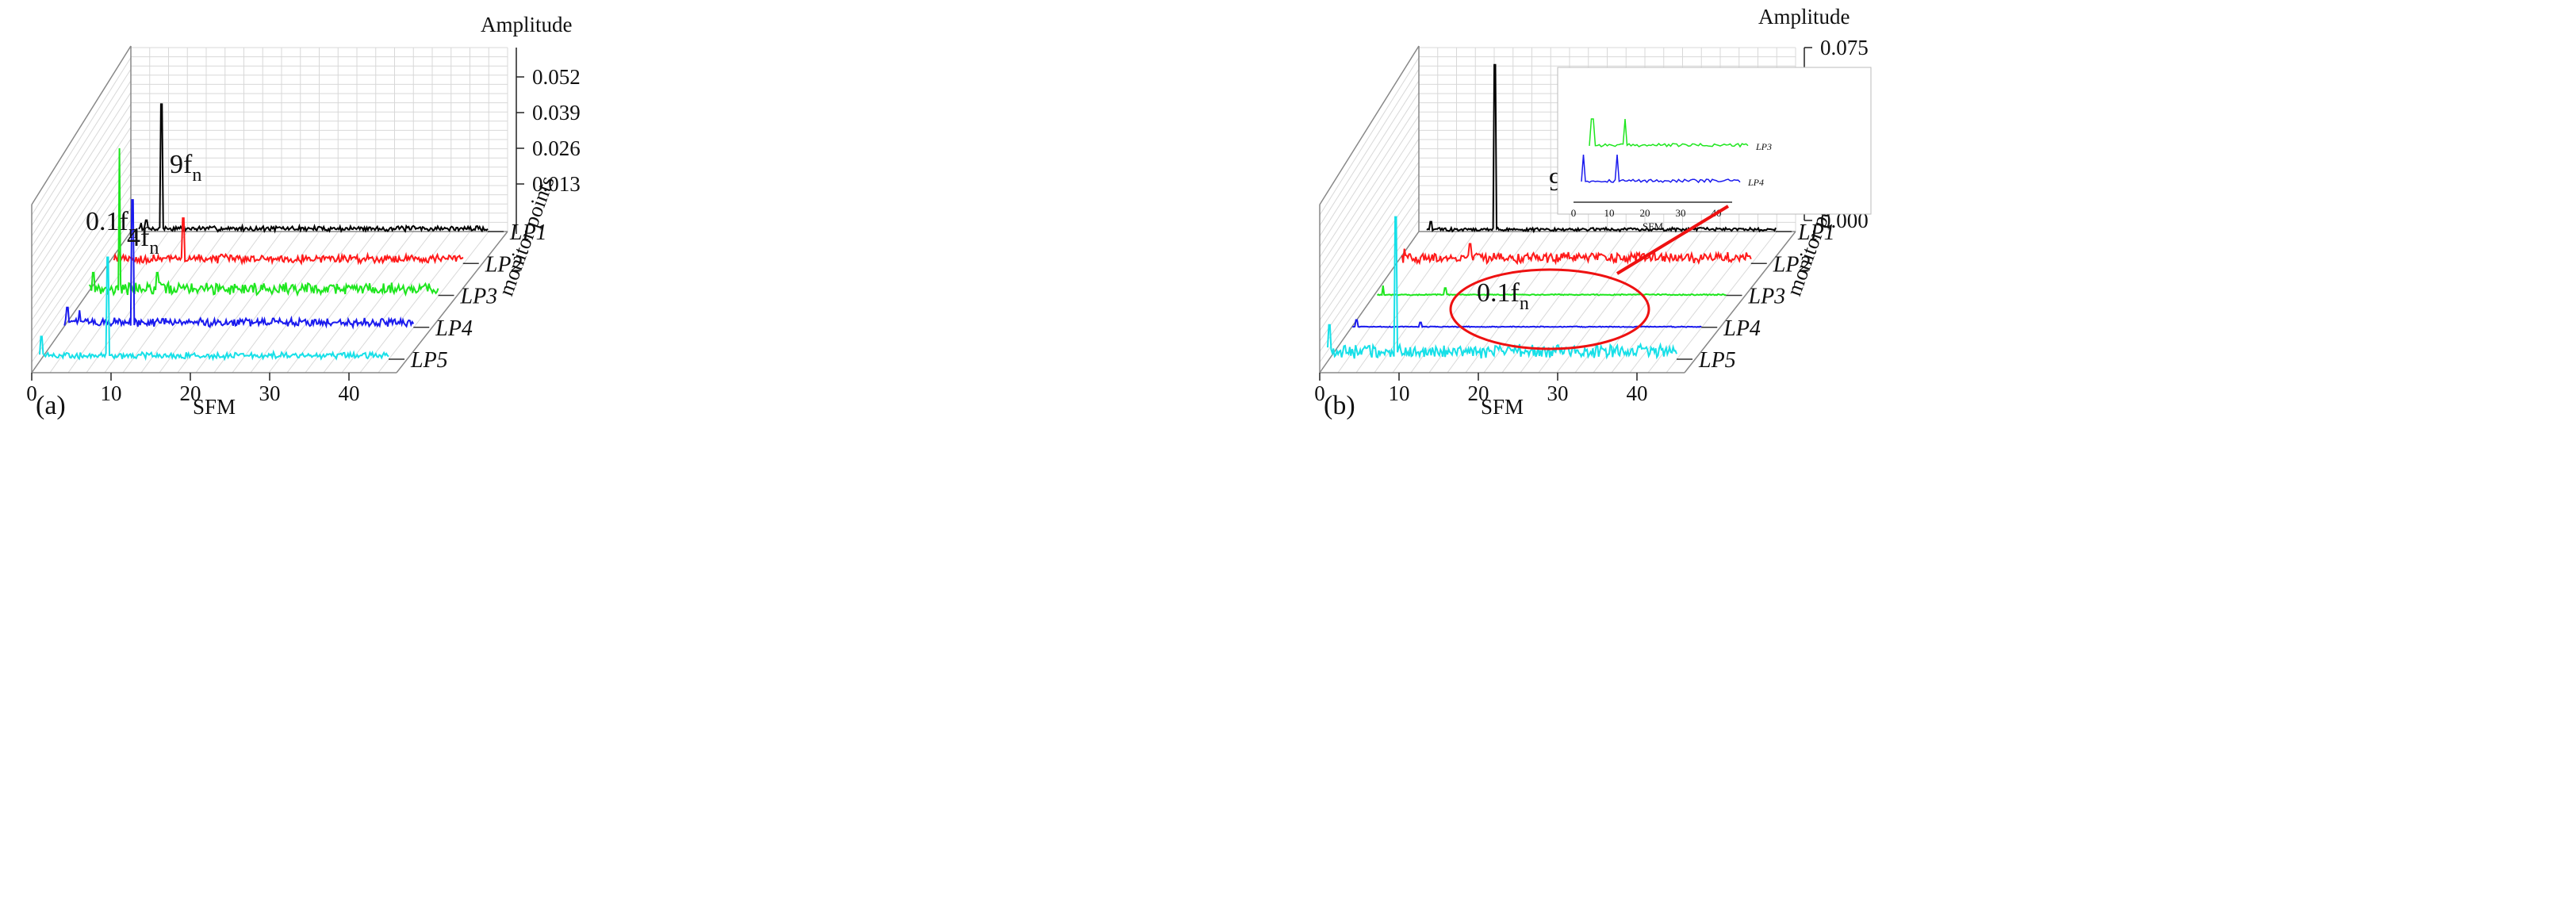 This screenshot has width=2576, height=900. I want to click on annotation-base: 0.1f, so click(107, 221).